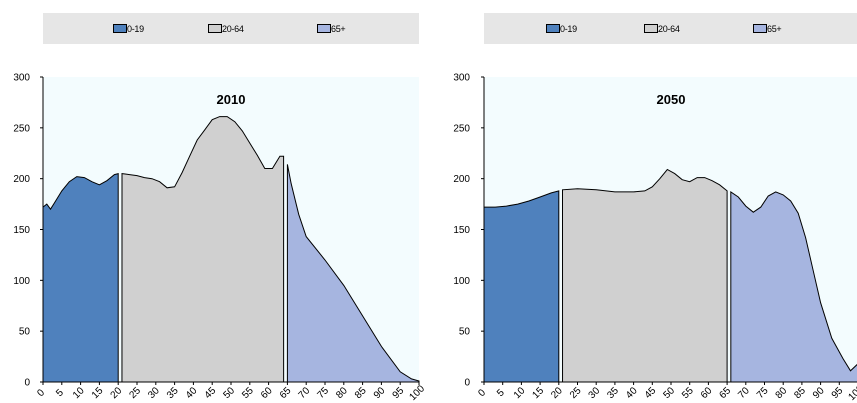  What do you see at coordinates (671, 99) in the screenshot?
I see `chart-title: 2050` at bounding box center [671, 99].